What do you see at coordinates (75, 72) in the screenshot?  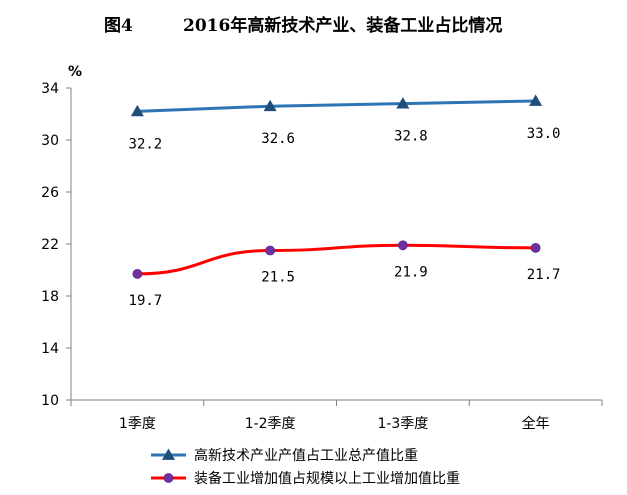 I see `y-axis-unit: %` at bounding box center [75, 72].